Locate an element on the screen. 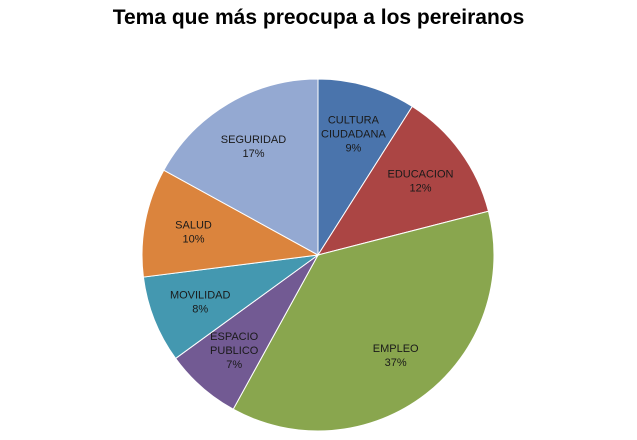 Image resolution: width=637 pixels, height=440 pixels. pie-slice-movilidad is located at coordinates (230, 307).